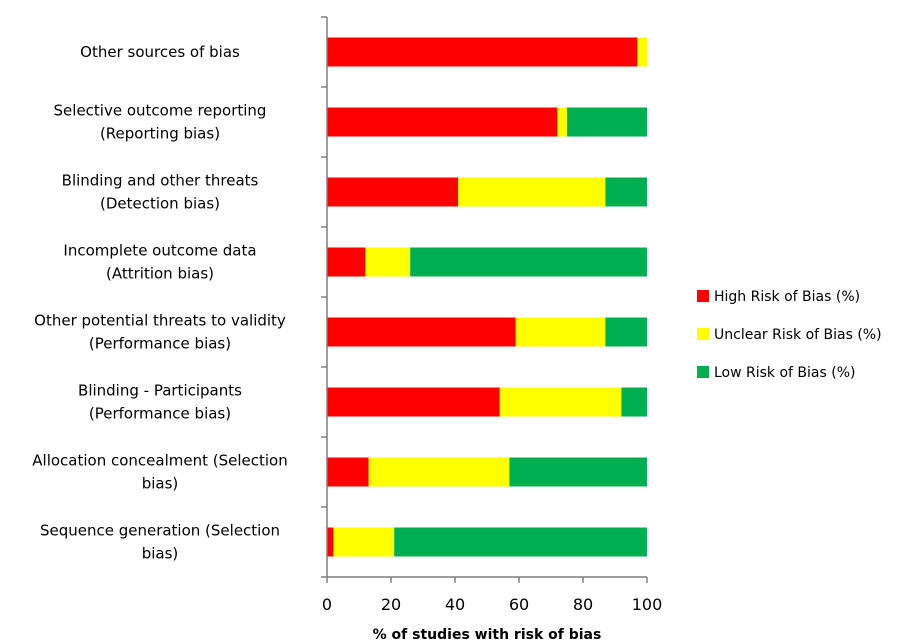 Image resolution: width=915 pixels, height=642 pixels. Describe the element at coordinates (160, 414) in the screenshot. I see `category-label-6-line-2: (Performance bias)` at that location.